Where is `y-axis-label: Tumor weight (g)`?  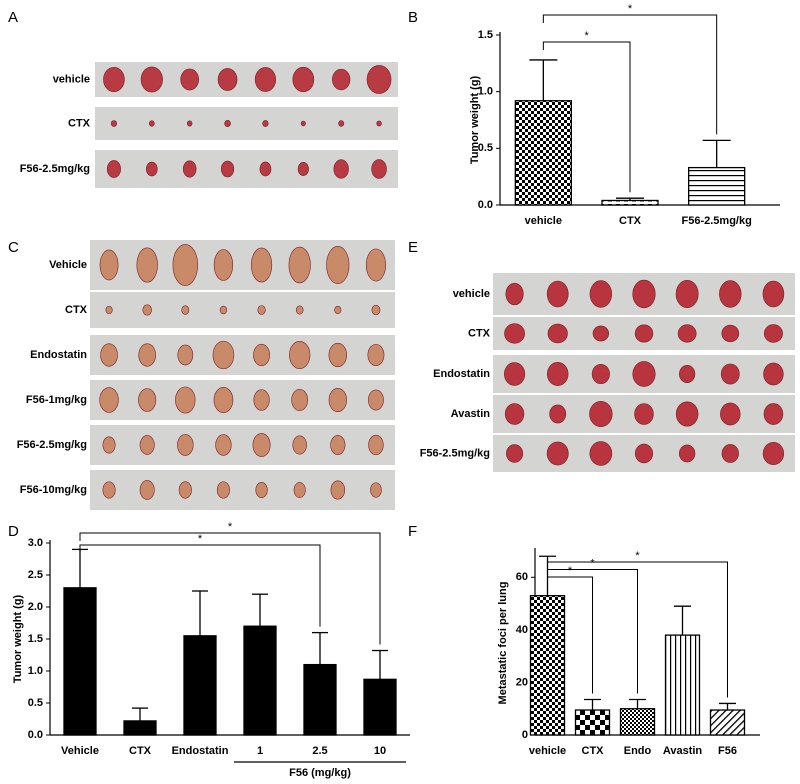
y-axis-label: Tumor weight (g) is located at coordinates (475, 119).